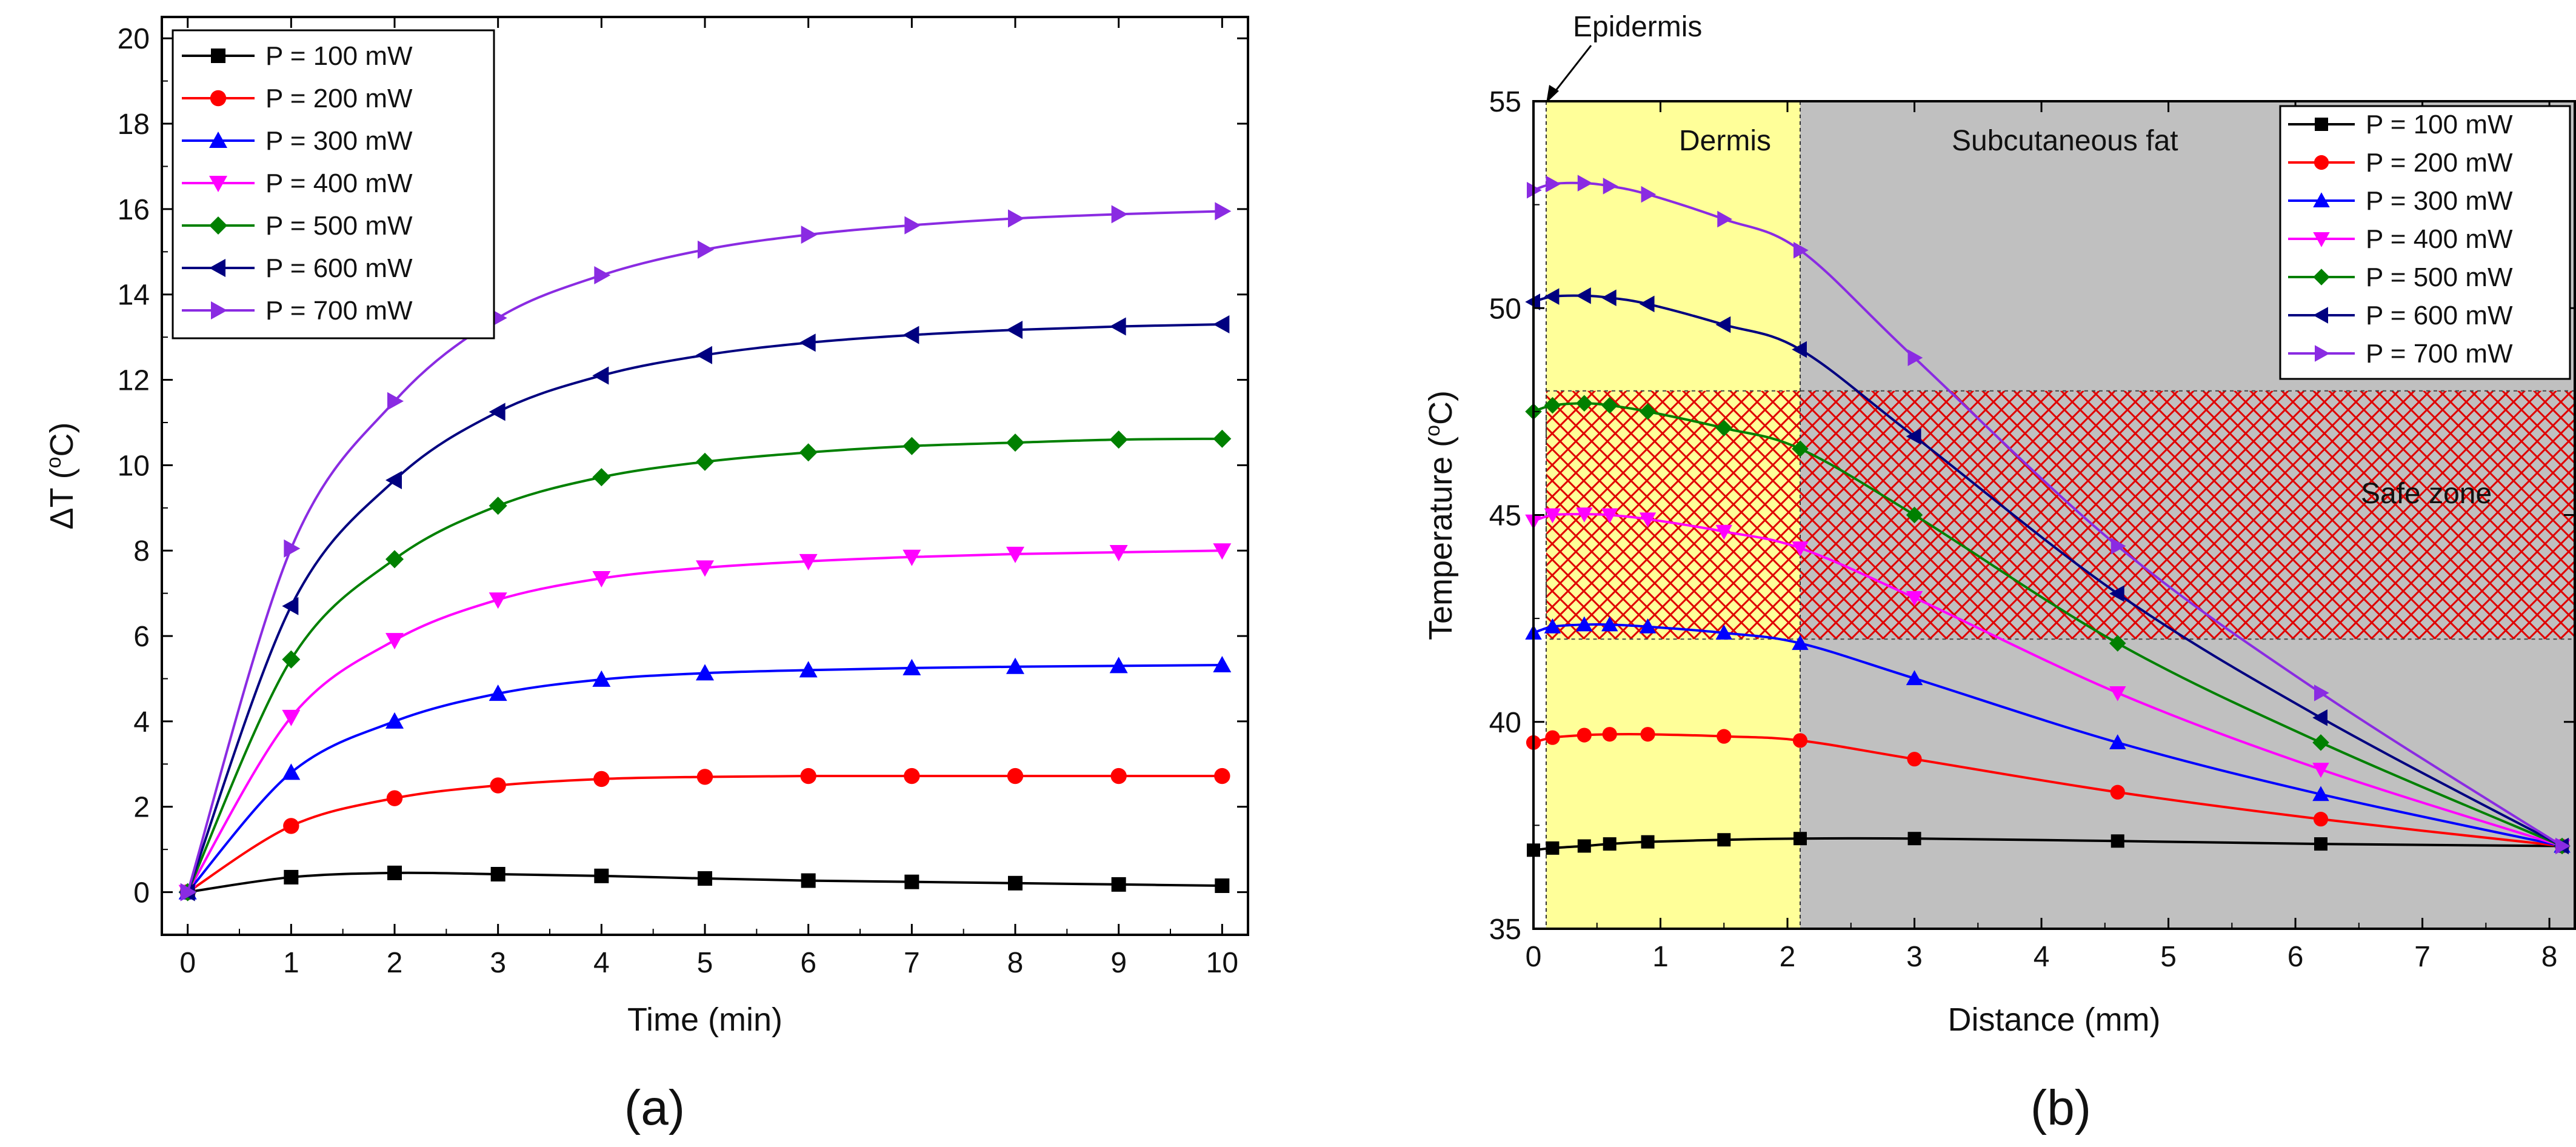 This screenshot has height=1147, width=2576. I want to click on y-tick-label-6: 6, so click(141, 637).